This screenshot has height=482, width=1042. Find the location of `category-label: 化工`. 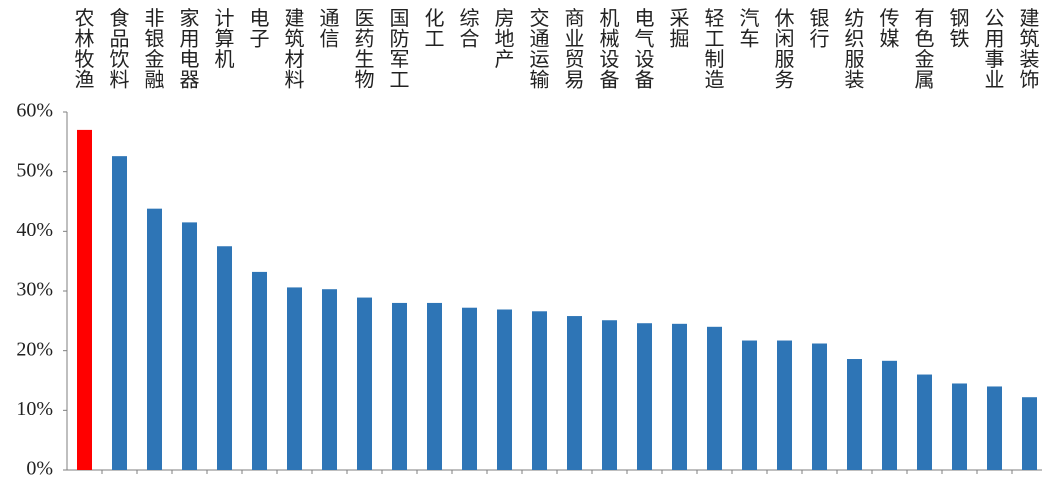

category-label: 化工 is located at coordinates (435, 28).